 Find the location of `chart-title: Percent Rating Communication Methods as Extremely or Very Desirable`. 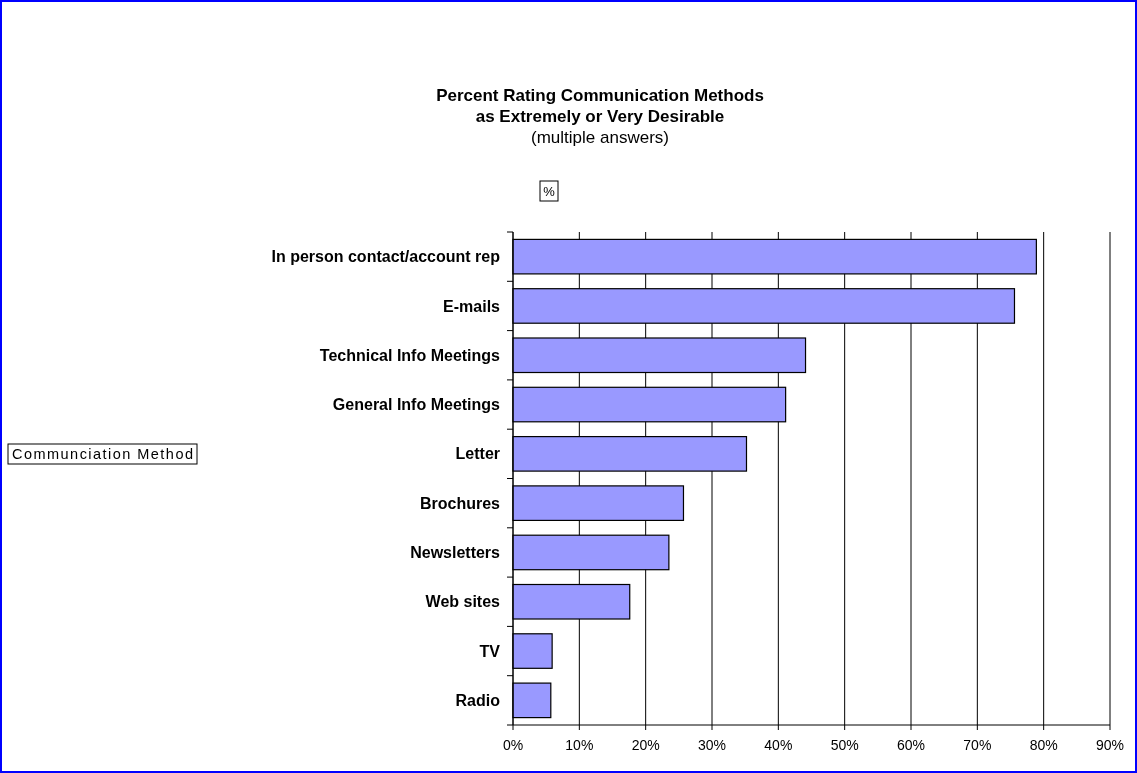

chart-title: Percent Rating Communication Methods as Extremely or Very Desirable is located at coordinates (600, 106).